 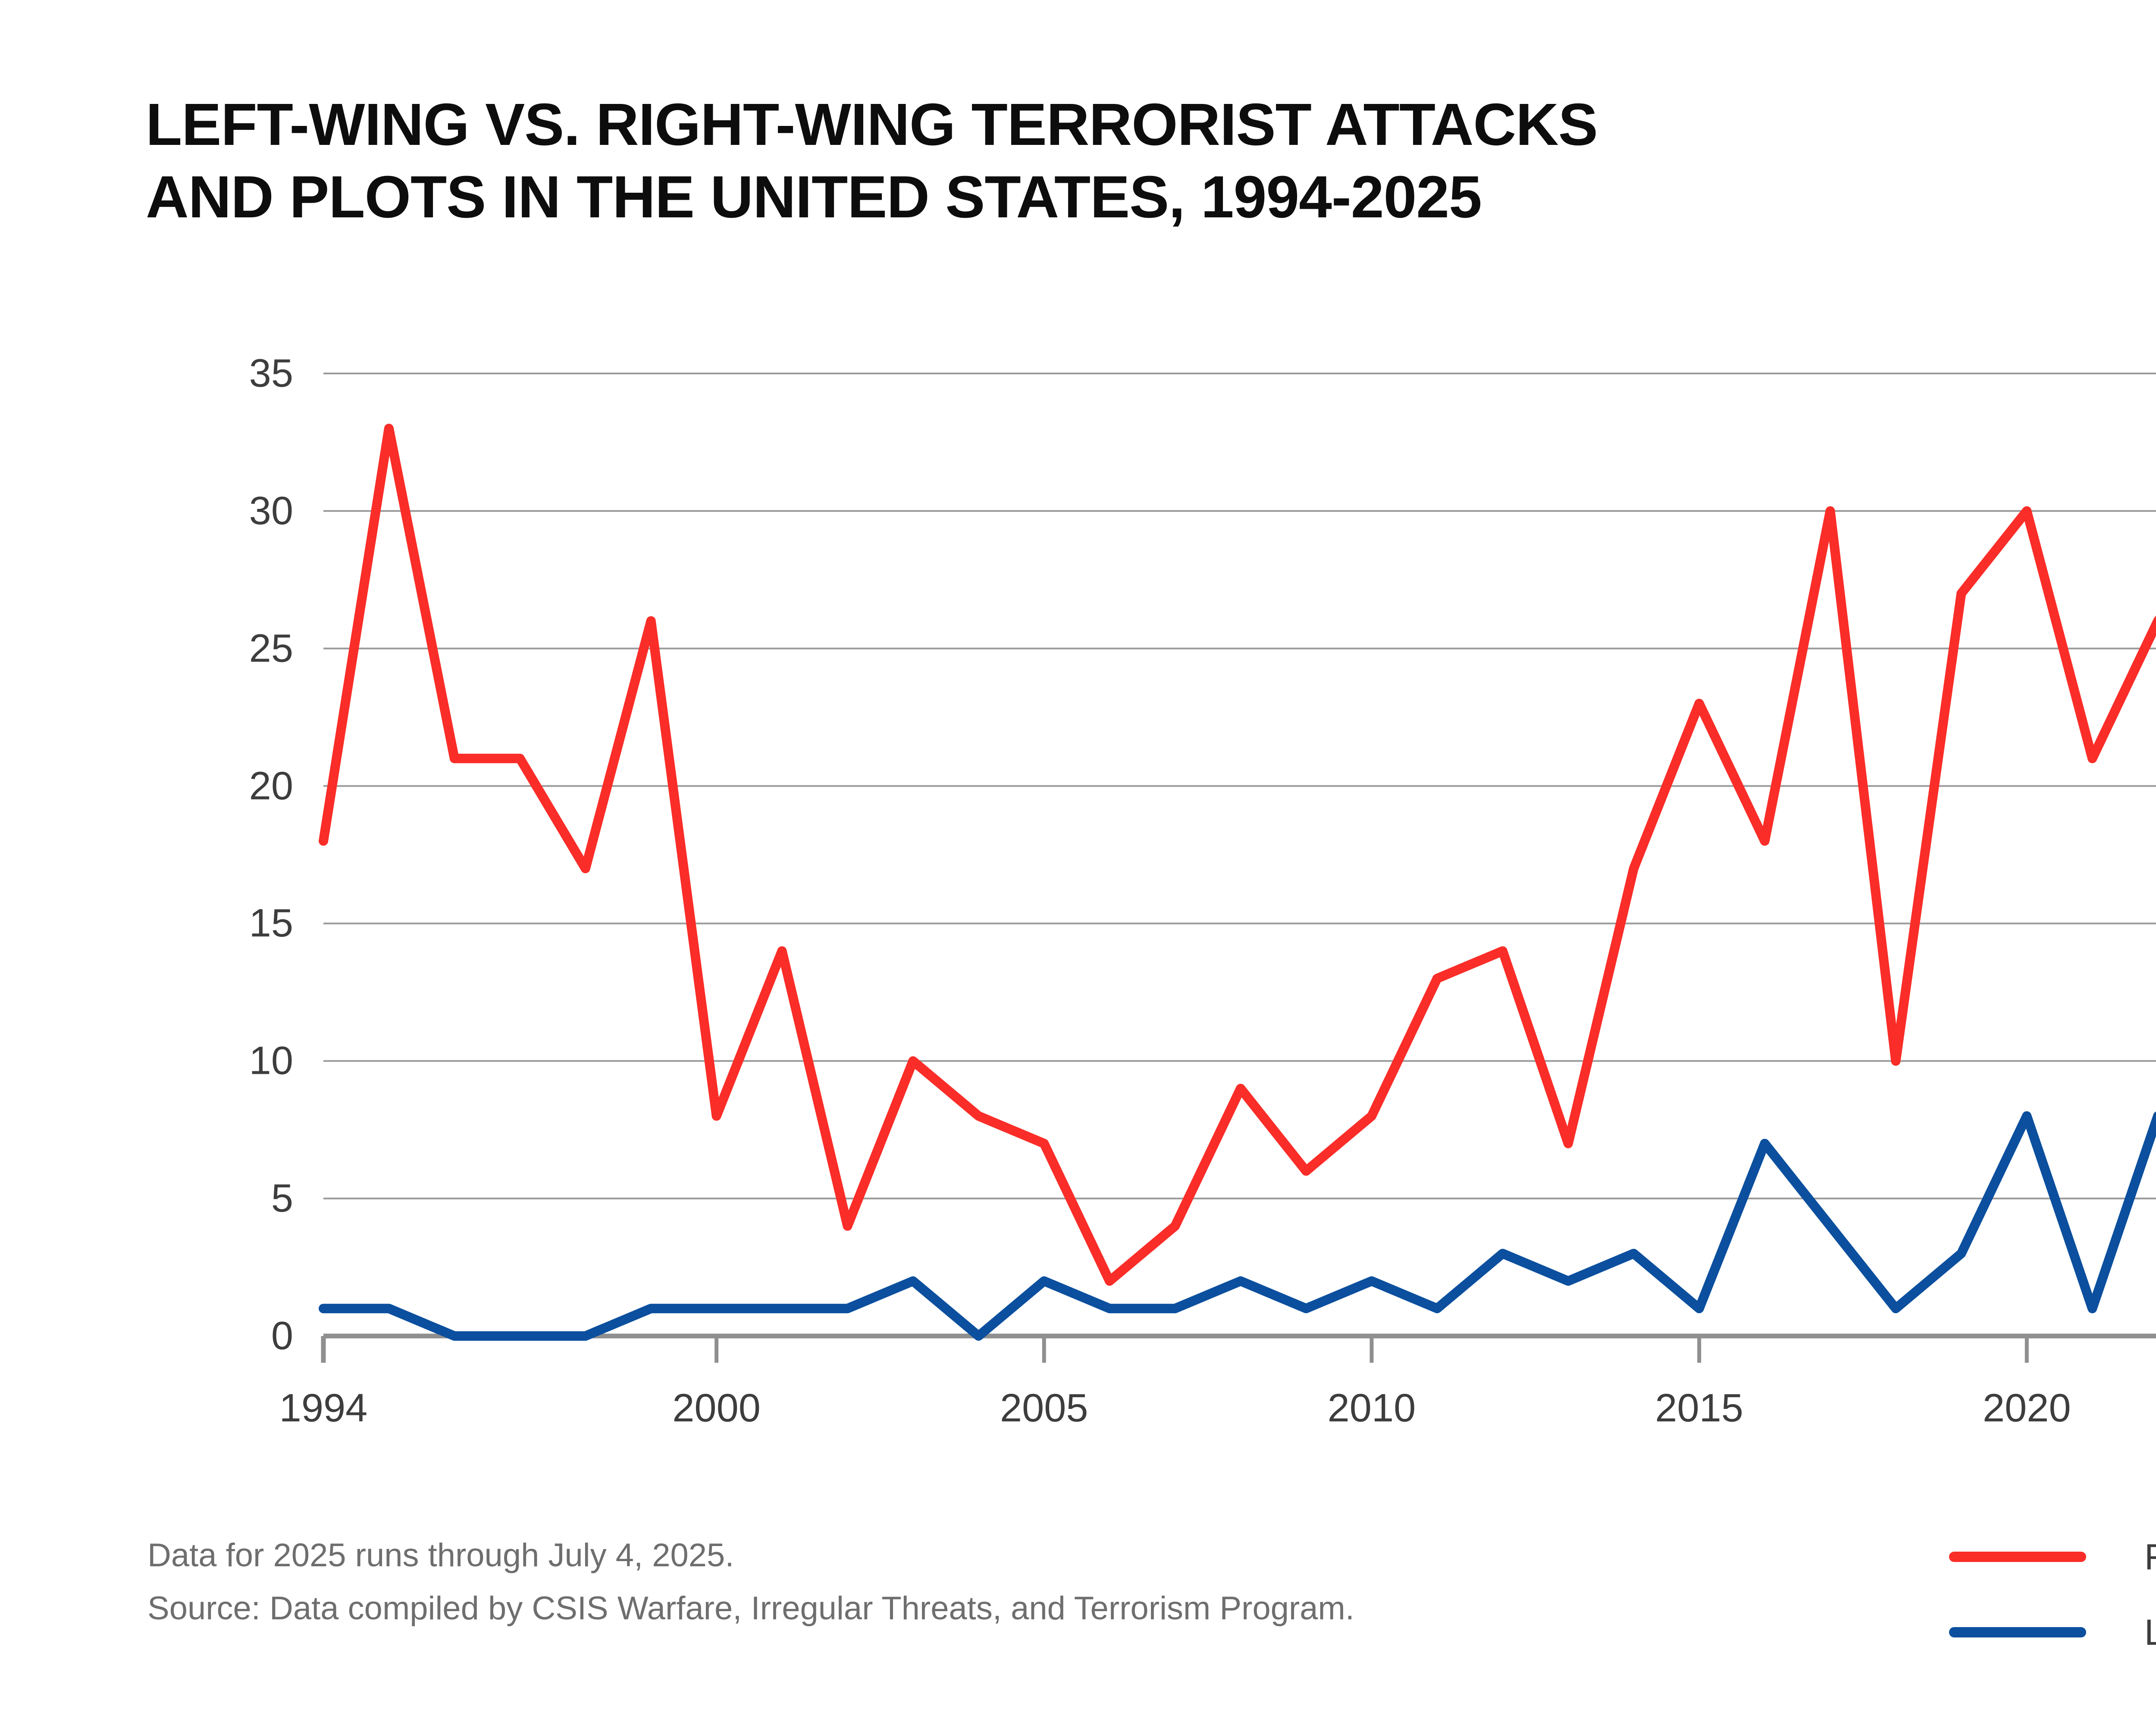 What do you see at coordinates (2052, 1594) in the screenshot?
I see `chart-legend: Right Left` at bounding box center [2052, 1594].